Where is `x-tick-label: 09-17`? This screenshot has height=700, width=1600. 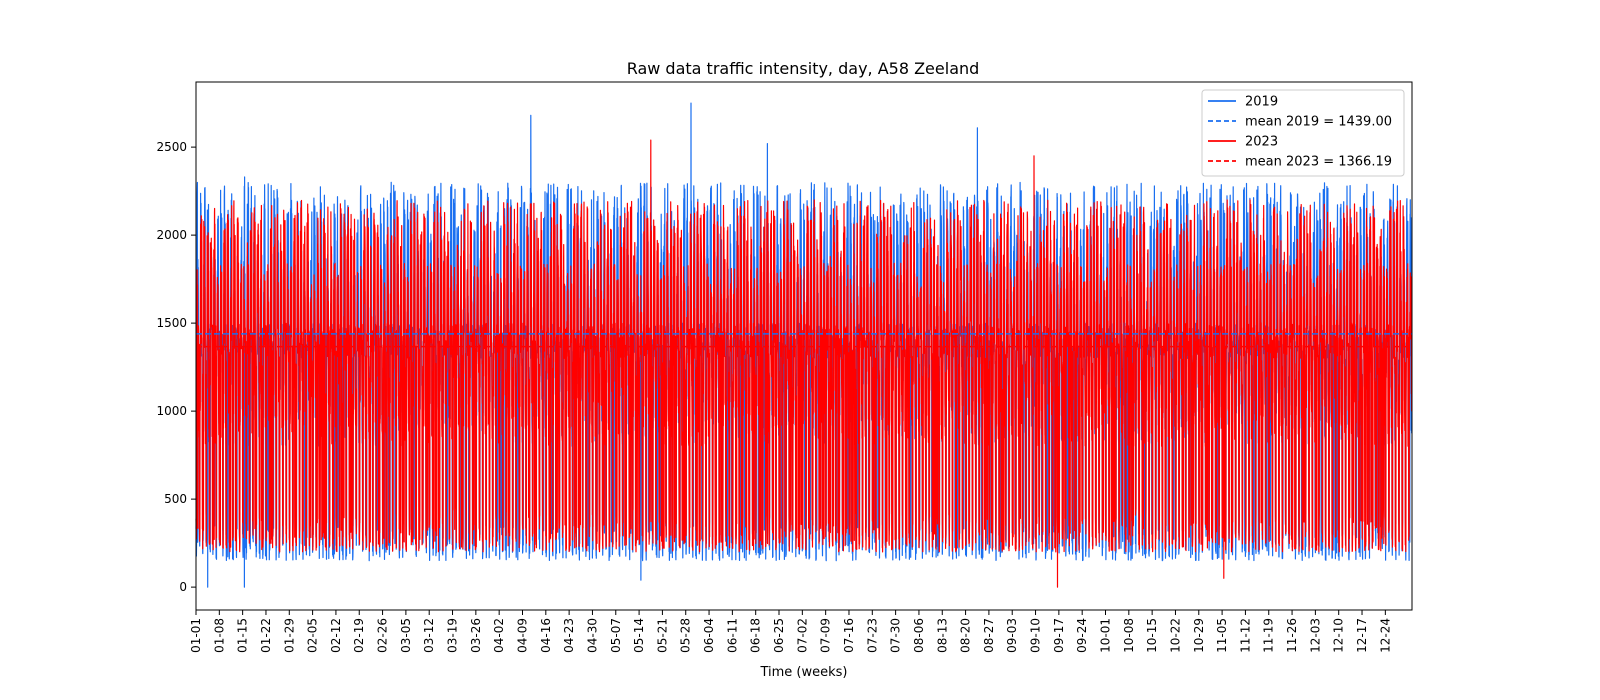 x-tick-label: 09-17 is located at coordinates (1059, 635).